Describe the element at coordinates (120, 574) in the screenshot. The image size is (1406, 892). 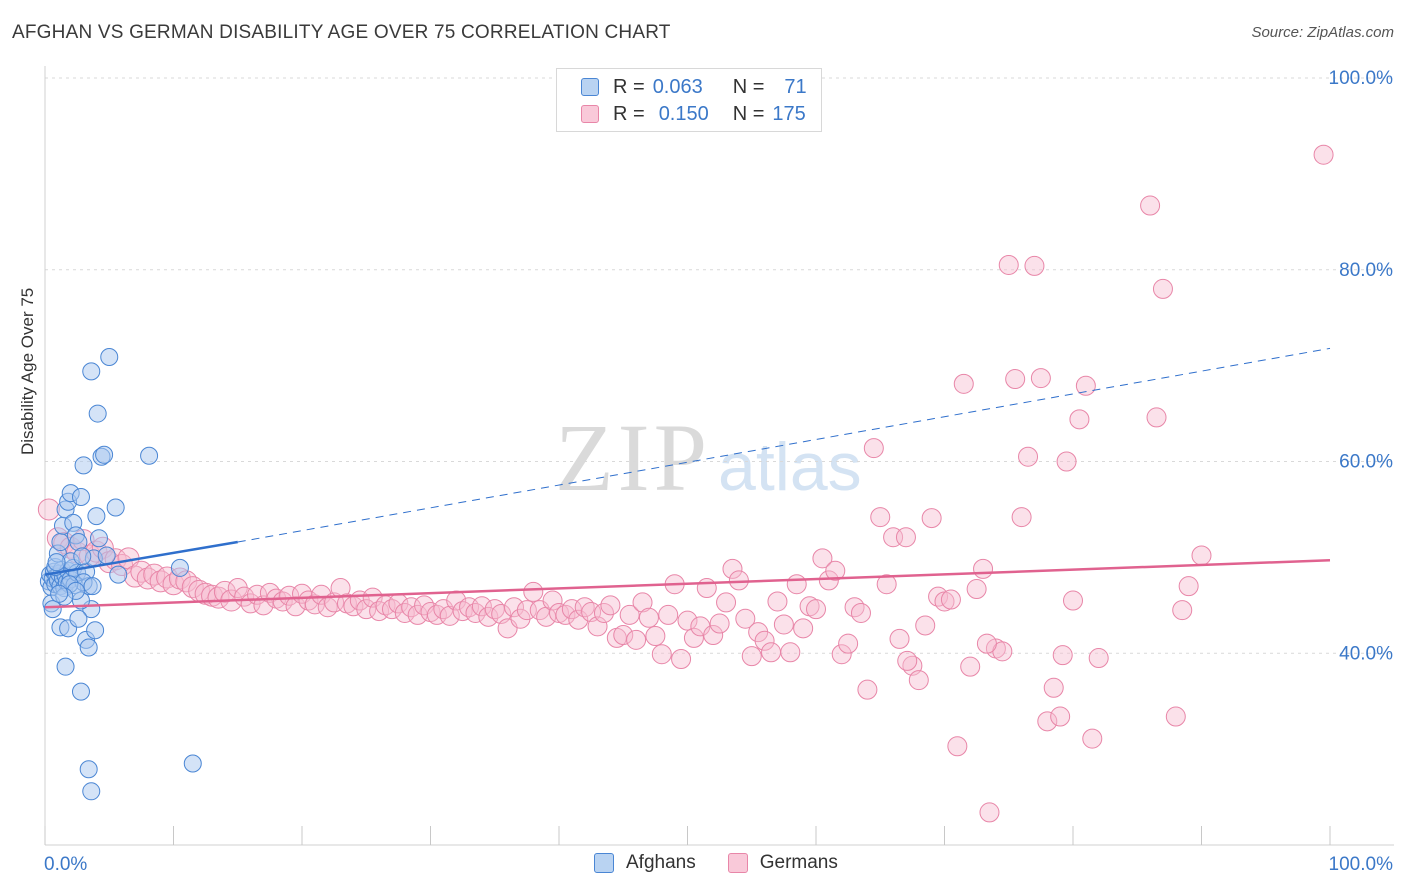
I see `afghans-points` at that location.